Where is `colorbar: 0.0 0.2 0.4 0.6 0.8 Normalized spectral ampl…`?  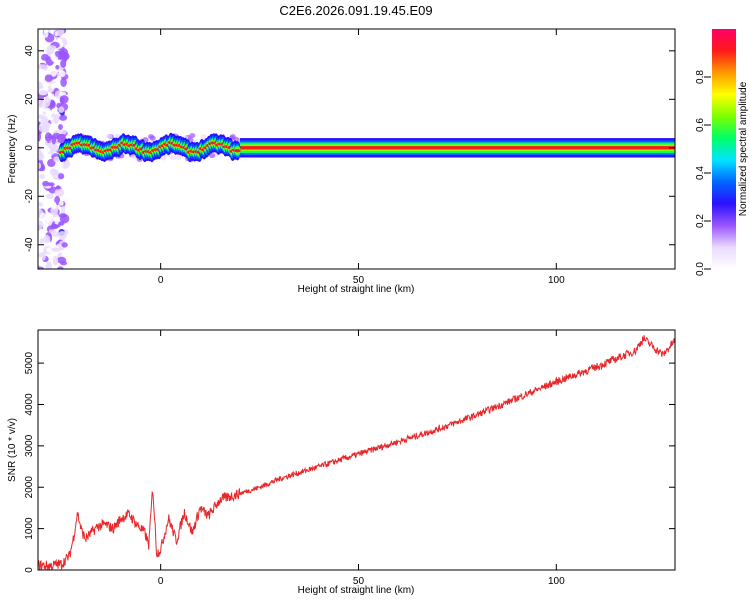
colorbar: 0.0 0.2 0.4 0.6 0.8 Normalized spectral ampl… is located at coordinates (722, 152).